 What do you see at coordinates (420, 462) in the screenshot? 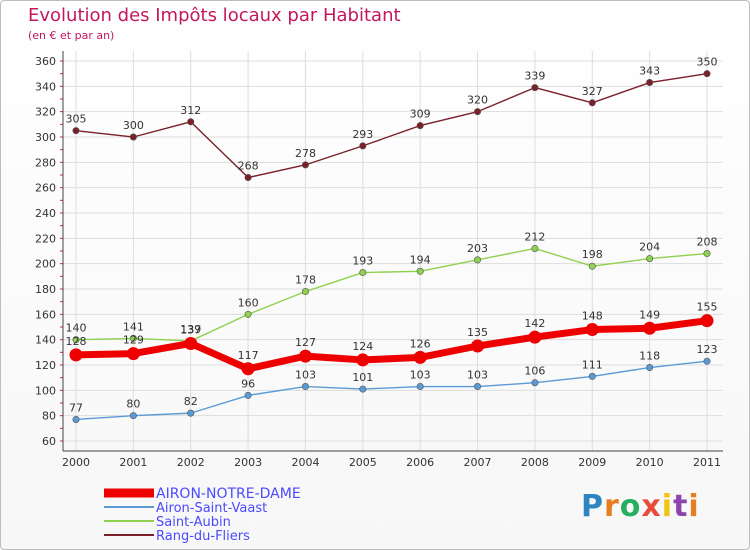
I see `x-tick-label: 2006` at bounding box center [420, 462].